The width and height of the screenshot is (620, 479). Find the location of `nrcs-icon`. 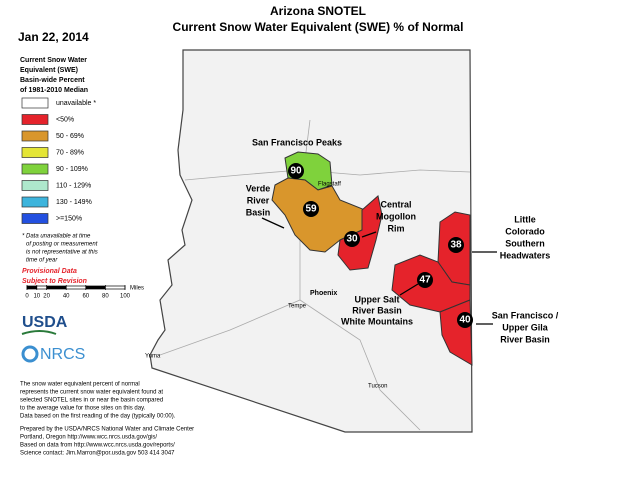

nrcs-icon is located at coordinates (30, 354).